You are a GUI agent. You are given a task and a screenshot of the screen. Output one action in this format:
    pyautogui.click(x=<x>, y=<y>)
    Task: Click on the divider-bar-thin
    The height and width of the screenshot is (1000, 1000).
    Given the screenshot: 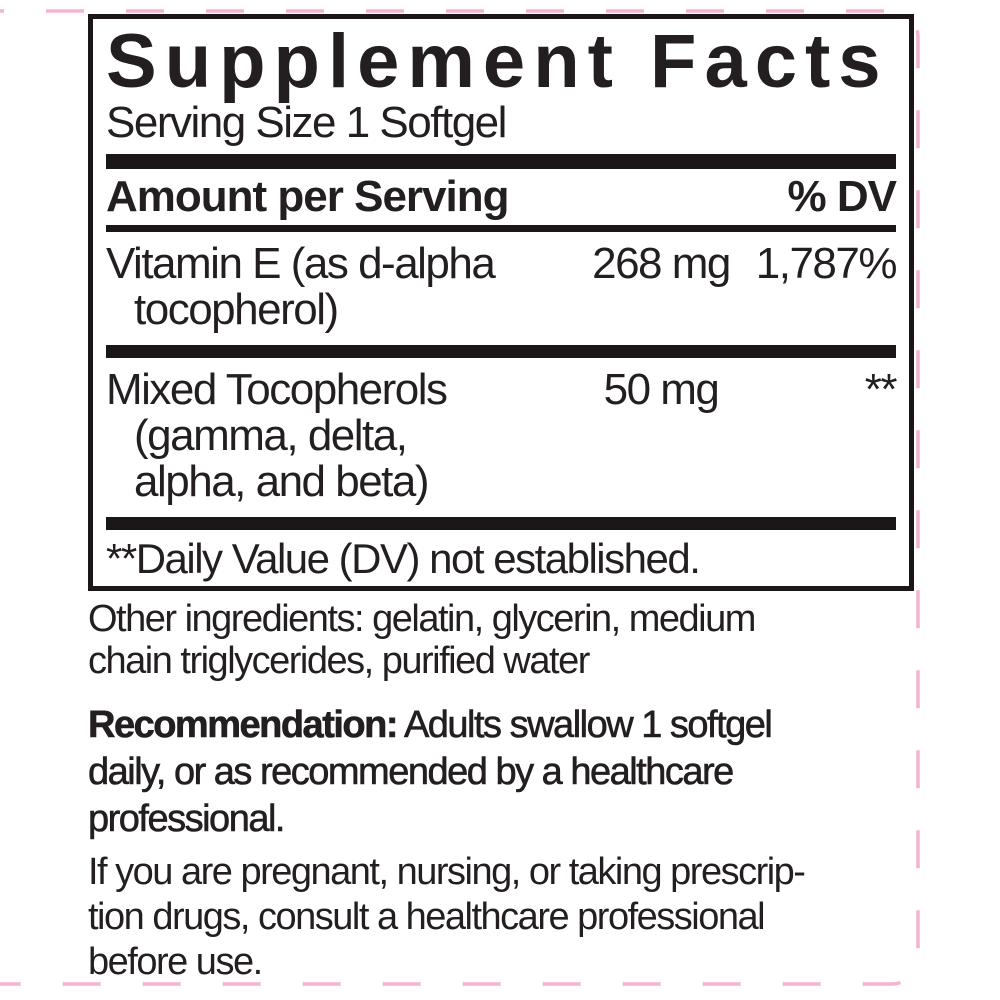 What is the action you would take?
    pyautogui.click(x=501, y=228)
    